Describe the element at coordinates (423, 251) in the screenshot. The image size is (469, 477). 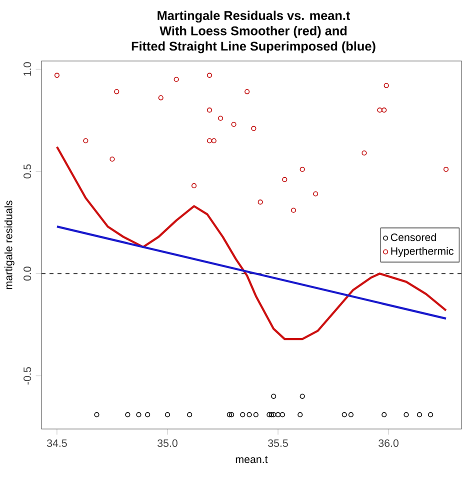
I see `legend-label: Hyperthermic` at that location.